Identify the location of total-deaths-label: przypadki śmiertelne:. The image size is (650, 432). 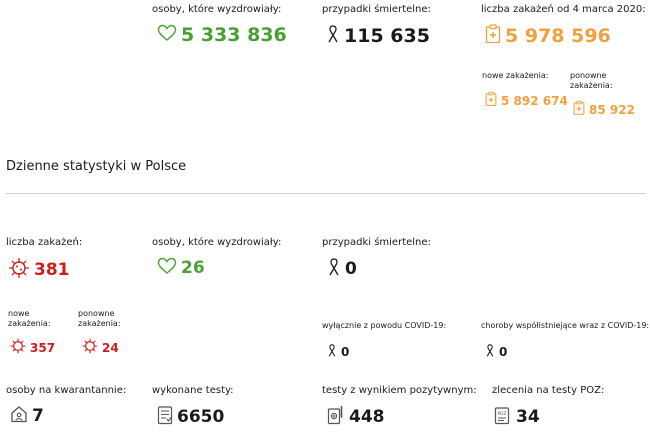
(376, 9).